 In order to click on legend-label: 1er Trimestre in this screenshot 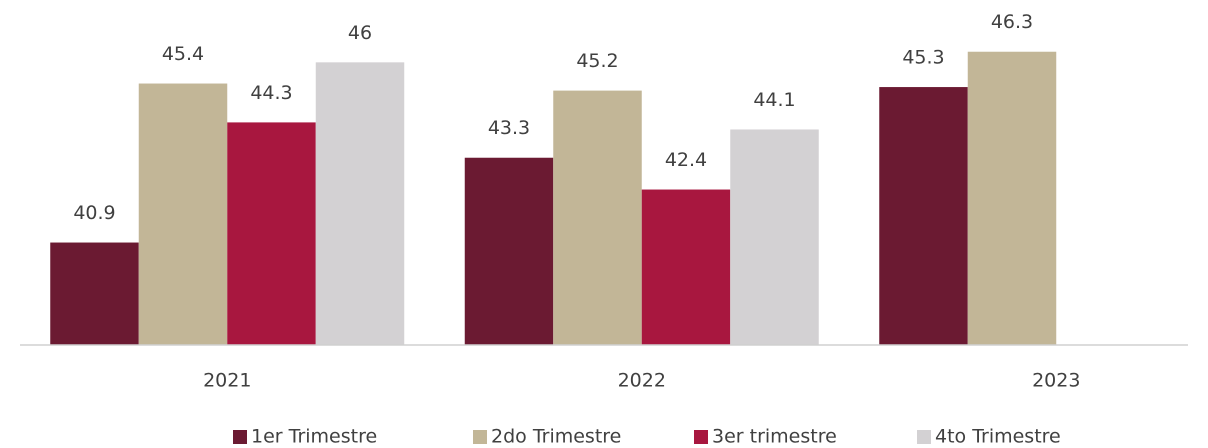, I will do `click(314, 437)`.